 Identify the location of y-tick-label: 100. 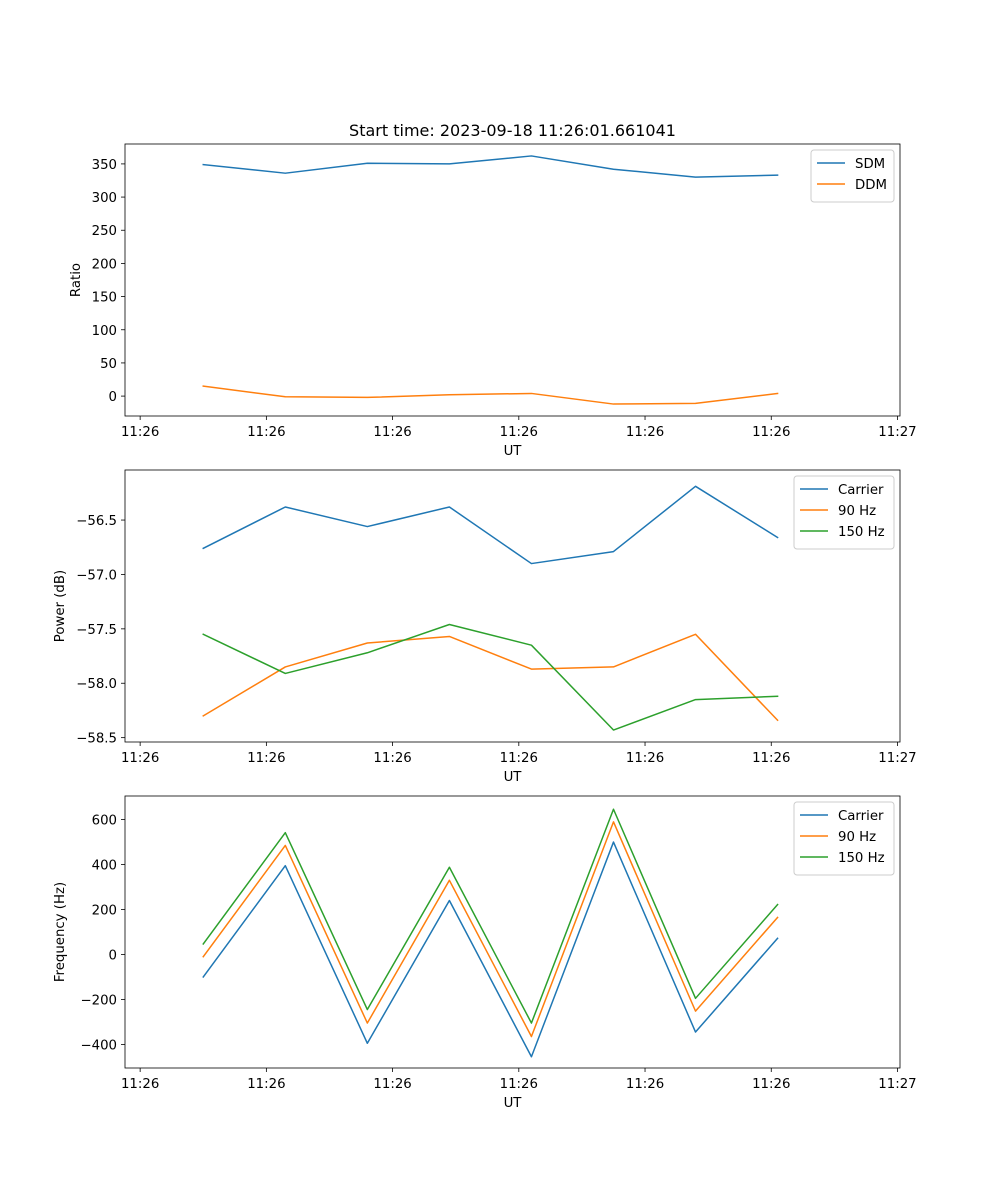
(104, 331).